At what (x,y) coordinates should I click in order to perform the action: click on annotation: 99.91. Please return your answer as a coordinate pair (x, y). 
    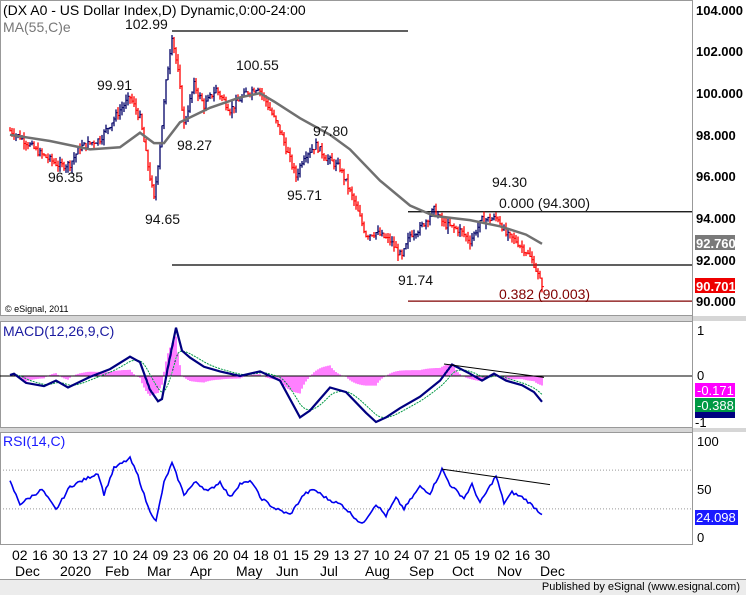
    Looking at the image, I should click on (114, 85).